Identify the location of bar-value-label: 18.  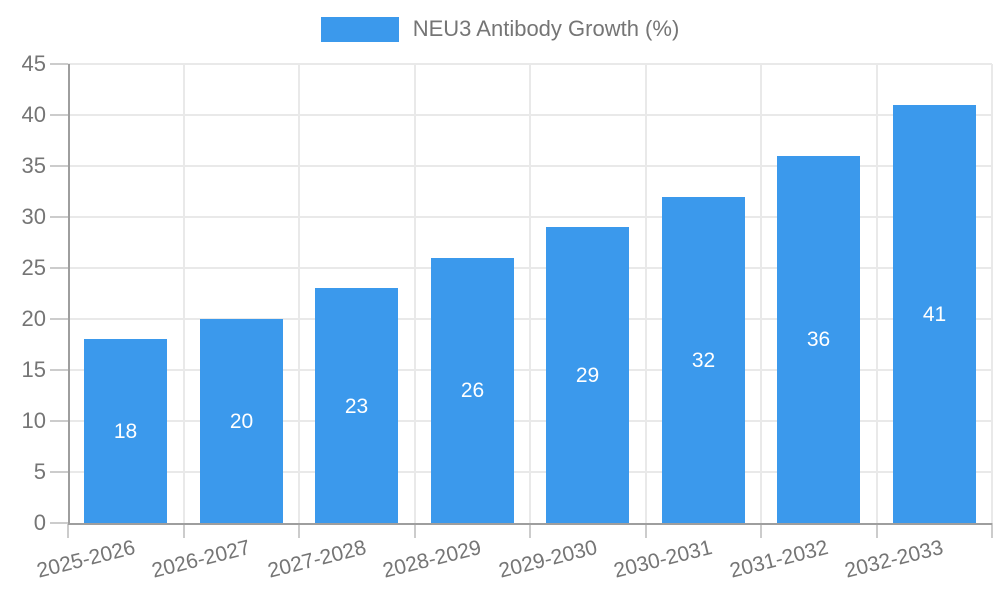
(125, 431).